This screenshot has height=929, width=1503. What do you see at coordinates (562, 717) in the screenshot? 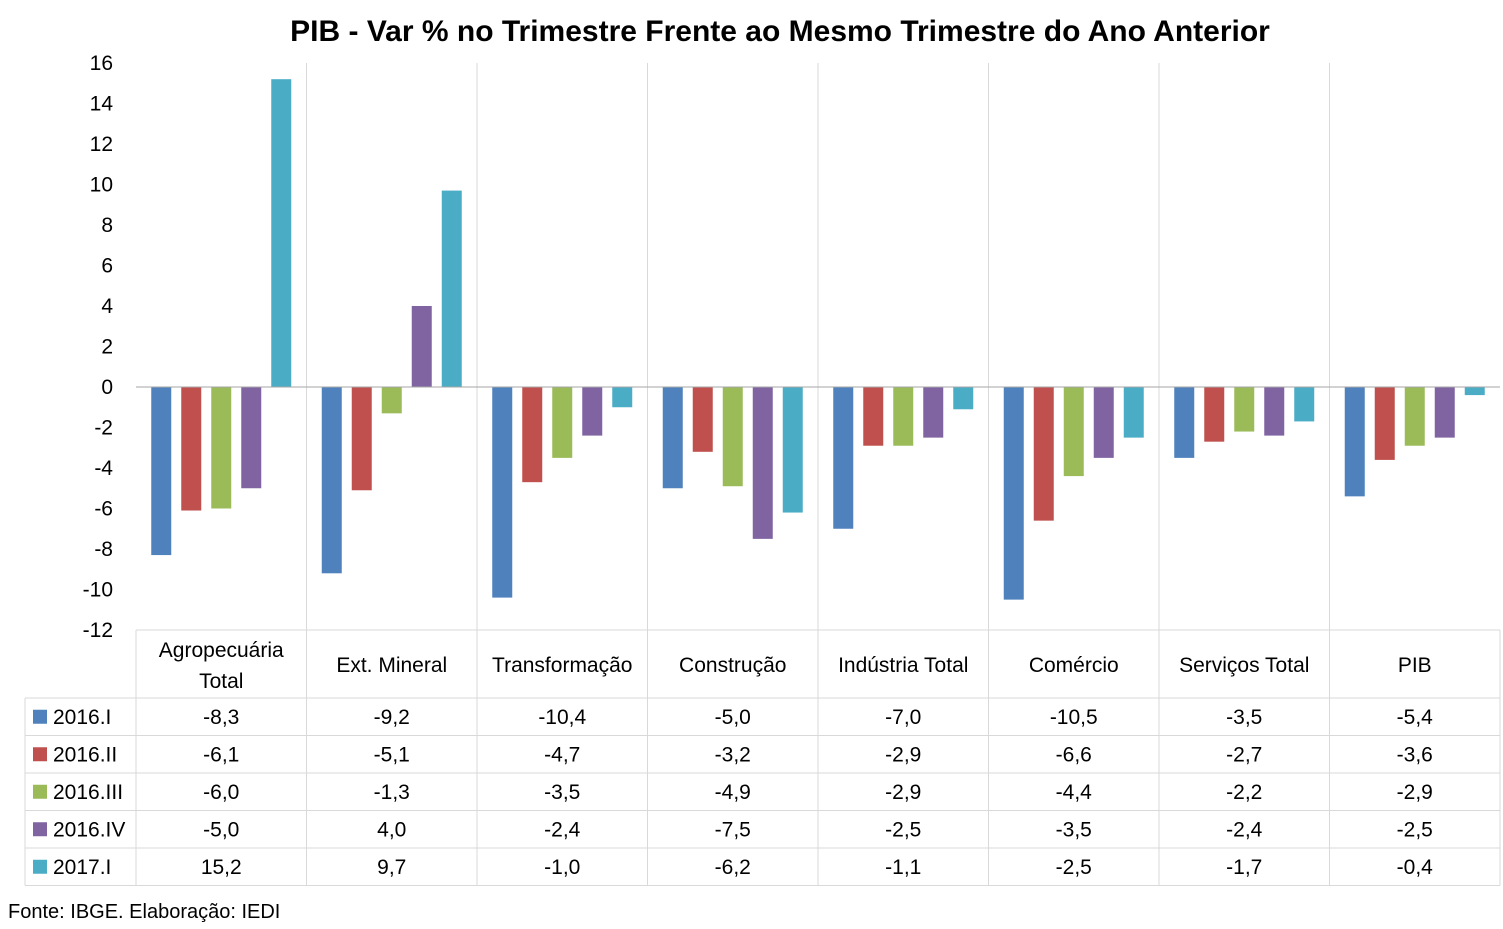
I see `data-label: -10,4` at bounding box center [562, 717].